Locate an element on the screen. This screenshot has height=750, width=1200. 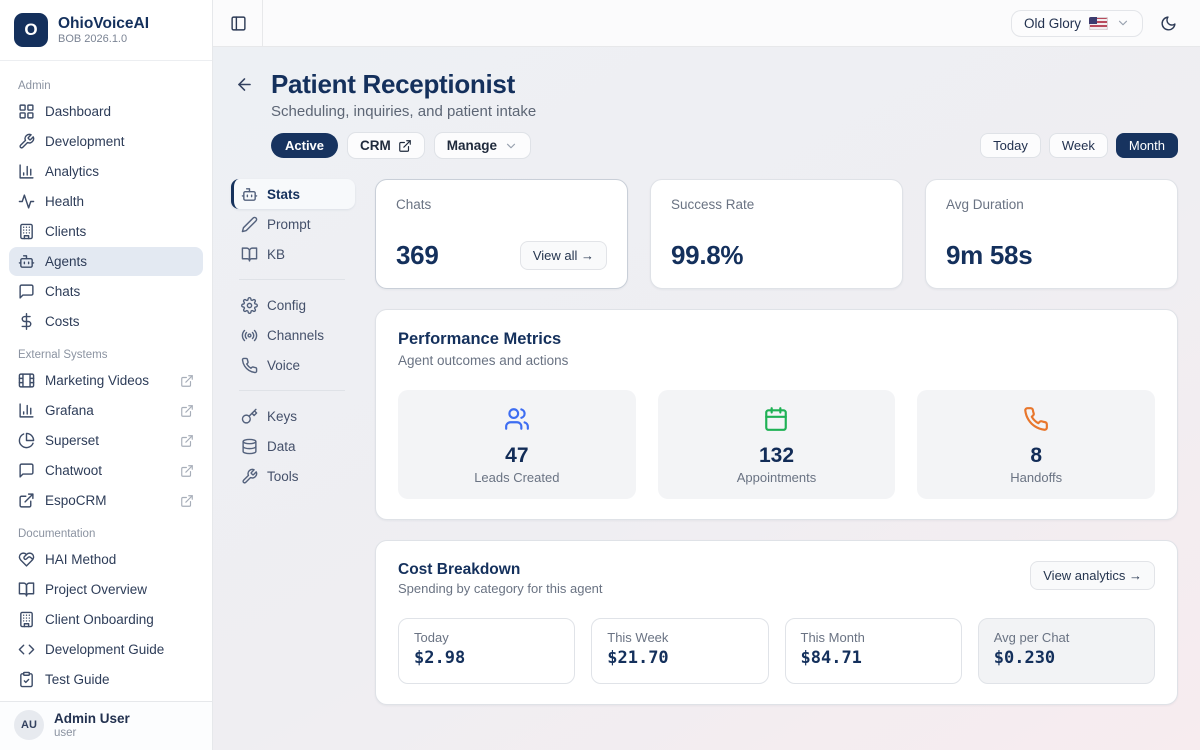
sidebar-item-label: Grafana is located at coordinates (69, 410).